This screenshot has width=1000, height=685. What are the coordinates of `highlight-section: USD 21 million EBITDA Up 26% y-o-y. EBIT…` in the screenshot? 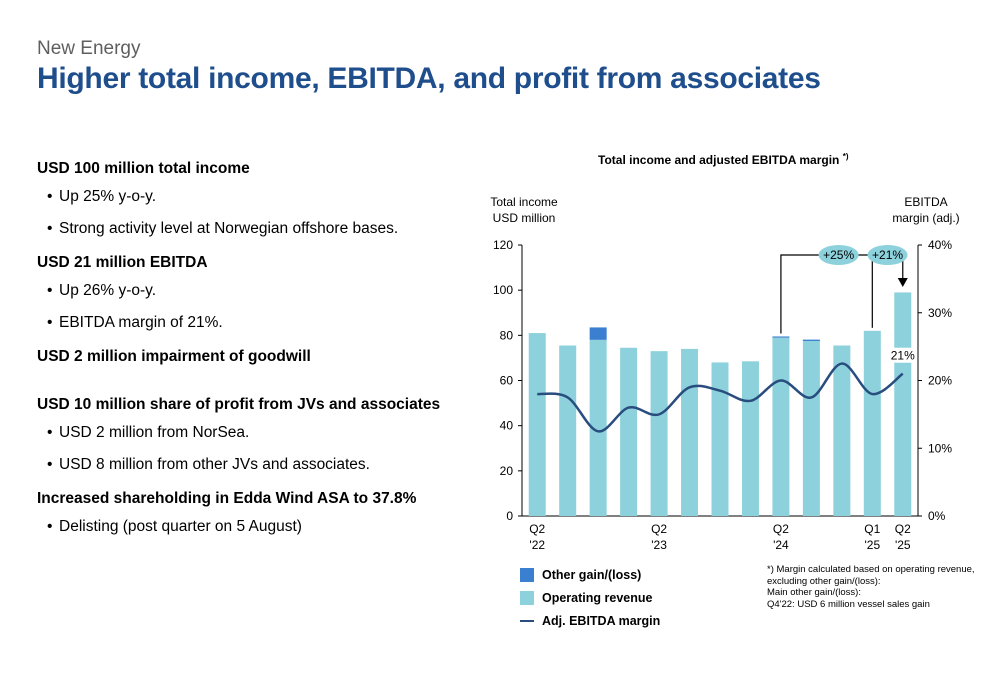 It's located at (252, 293).